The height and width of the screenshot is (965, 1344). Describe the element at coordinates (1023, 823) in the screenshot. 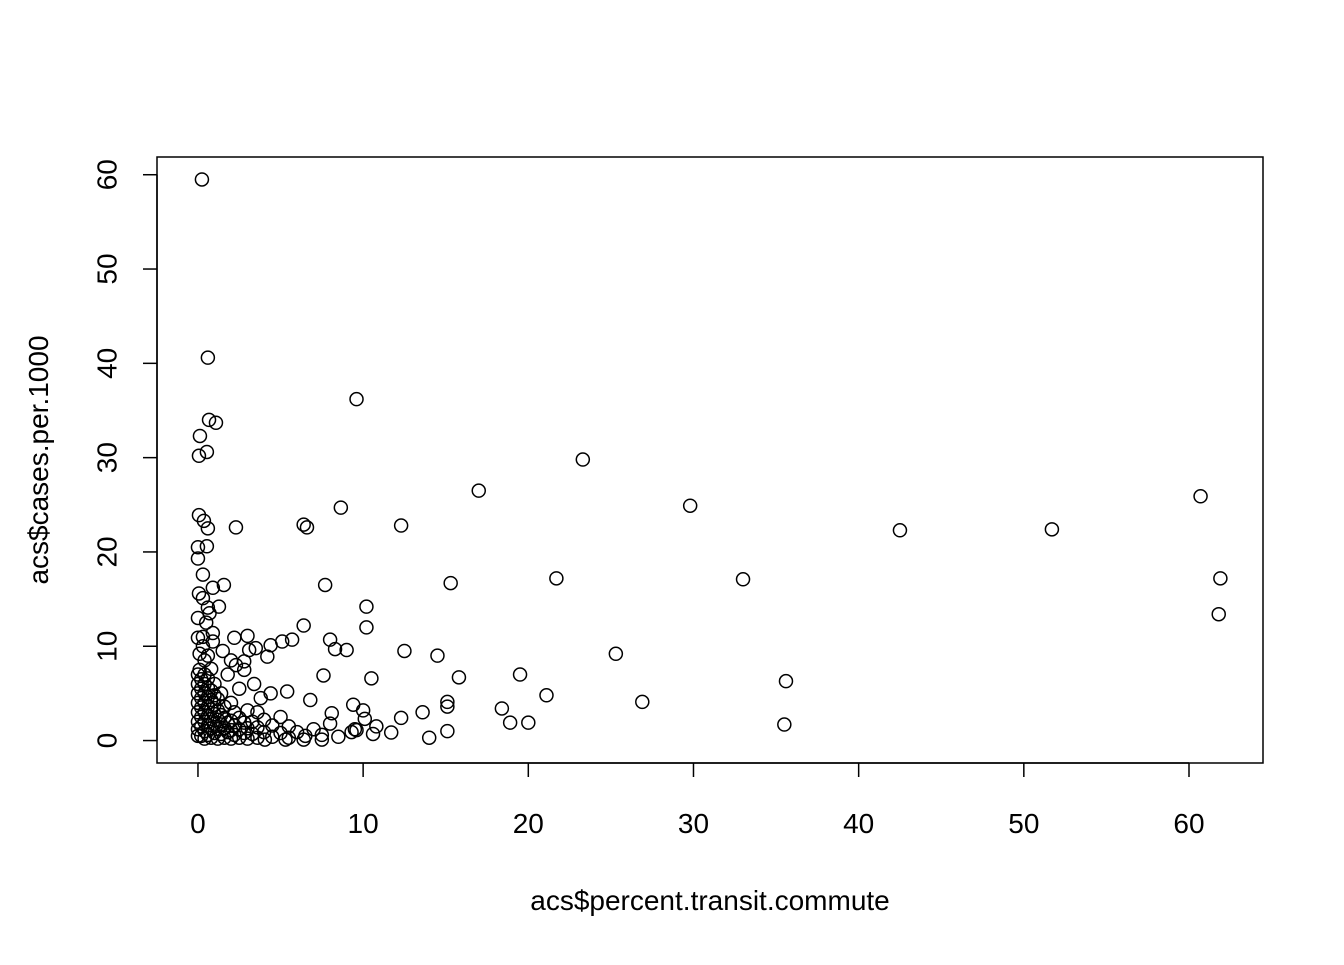

I see `x-tick-label: 50` at that location.